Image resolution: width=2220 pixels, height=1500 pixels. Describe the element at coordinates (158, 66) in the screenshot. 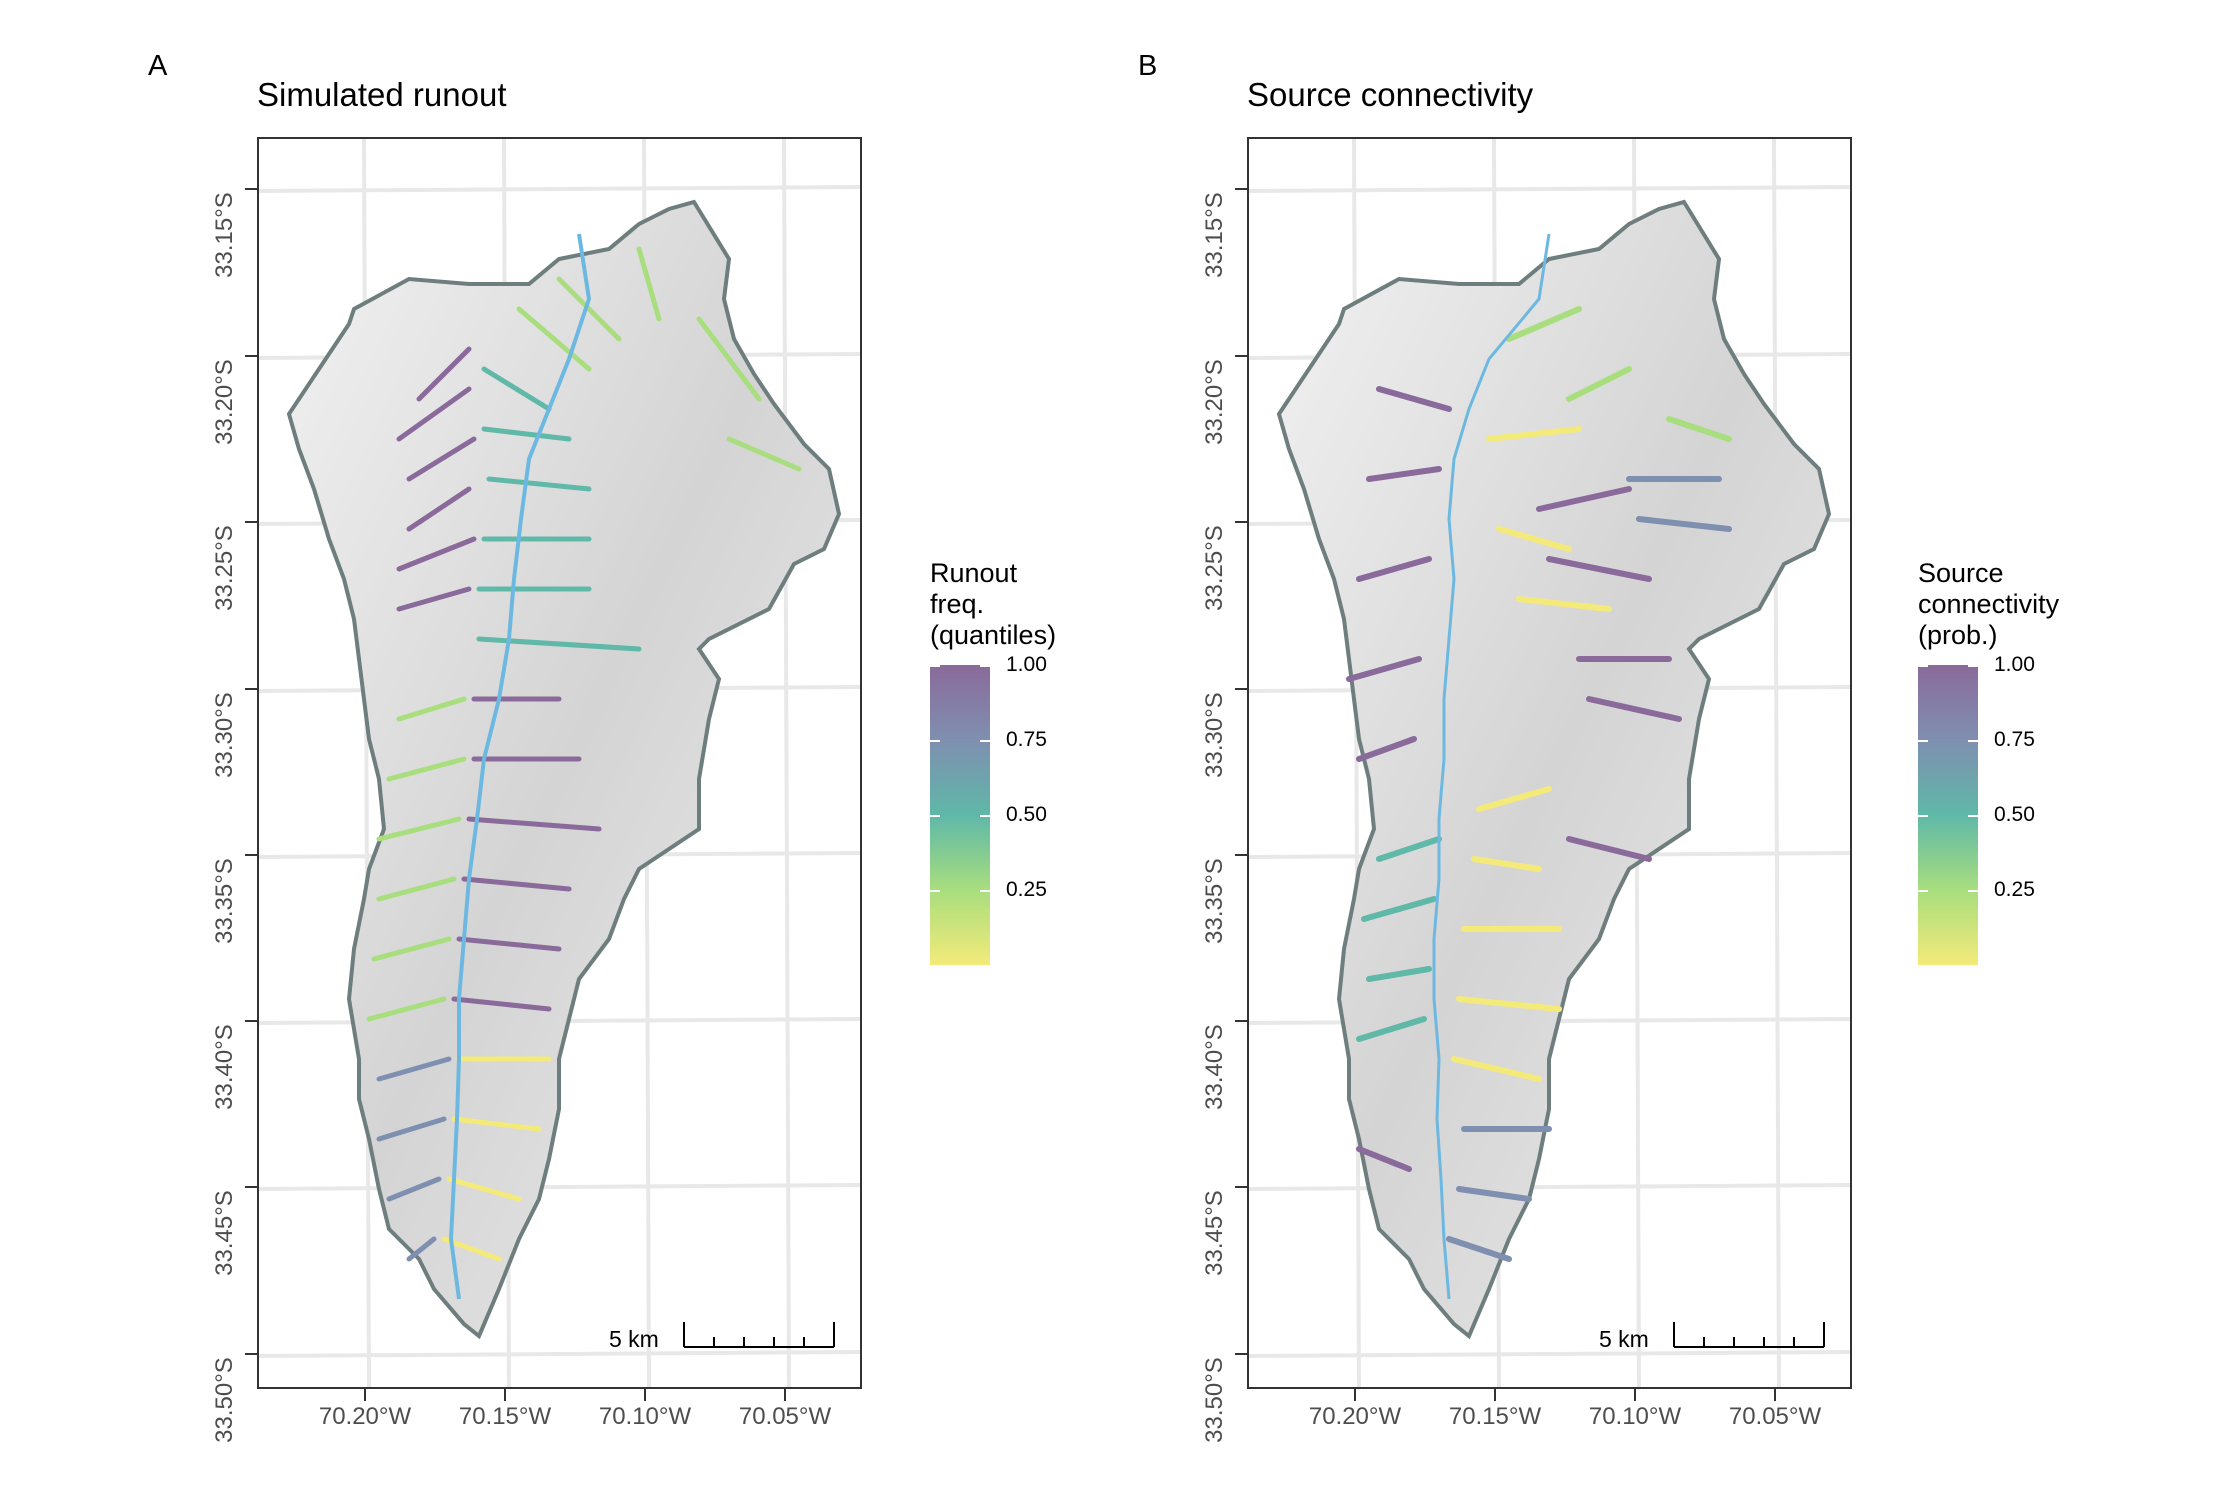

I see `panel-letter: A` at that location.